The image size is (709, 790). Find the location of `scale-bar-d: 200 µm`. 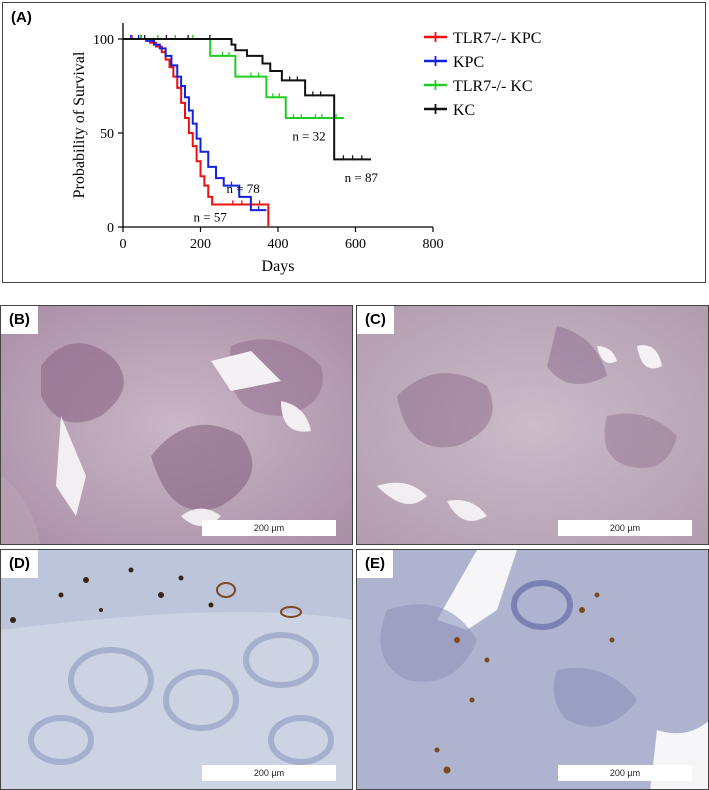

scale-bar-d: 200 µm is located at coordinates (269, 773).